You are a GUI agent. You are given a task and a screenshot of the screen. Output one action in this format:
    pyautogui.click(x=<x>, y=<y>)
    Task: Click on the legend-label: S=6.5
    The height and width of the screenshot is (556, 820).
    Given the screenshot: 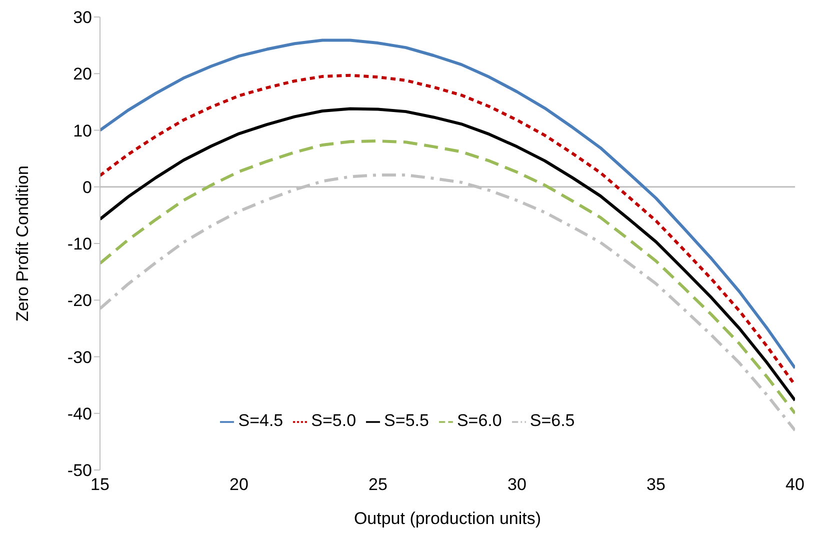 What is the action you would take?
    pyautogui.click(x=552, y=420)
    